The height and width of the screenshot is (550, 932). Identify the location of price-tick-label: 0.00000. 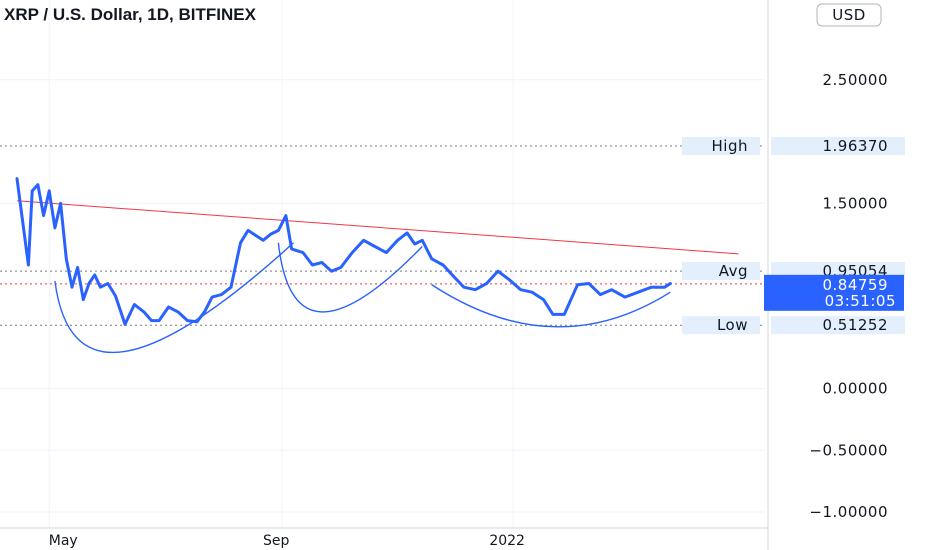
(855, 389).